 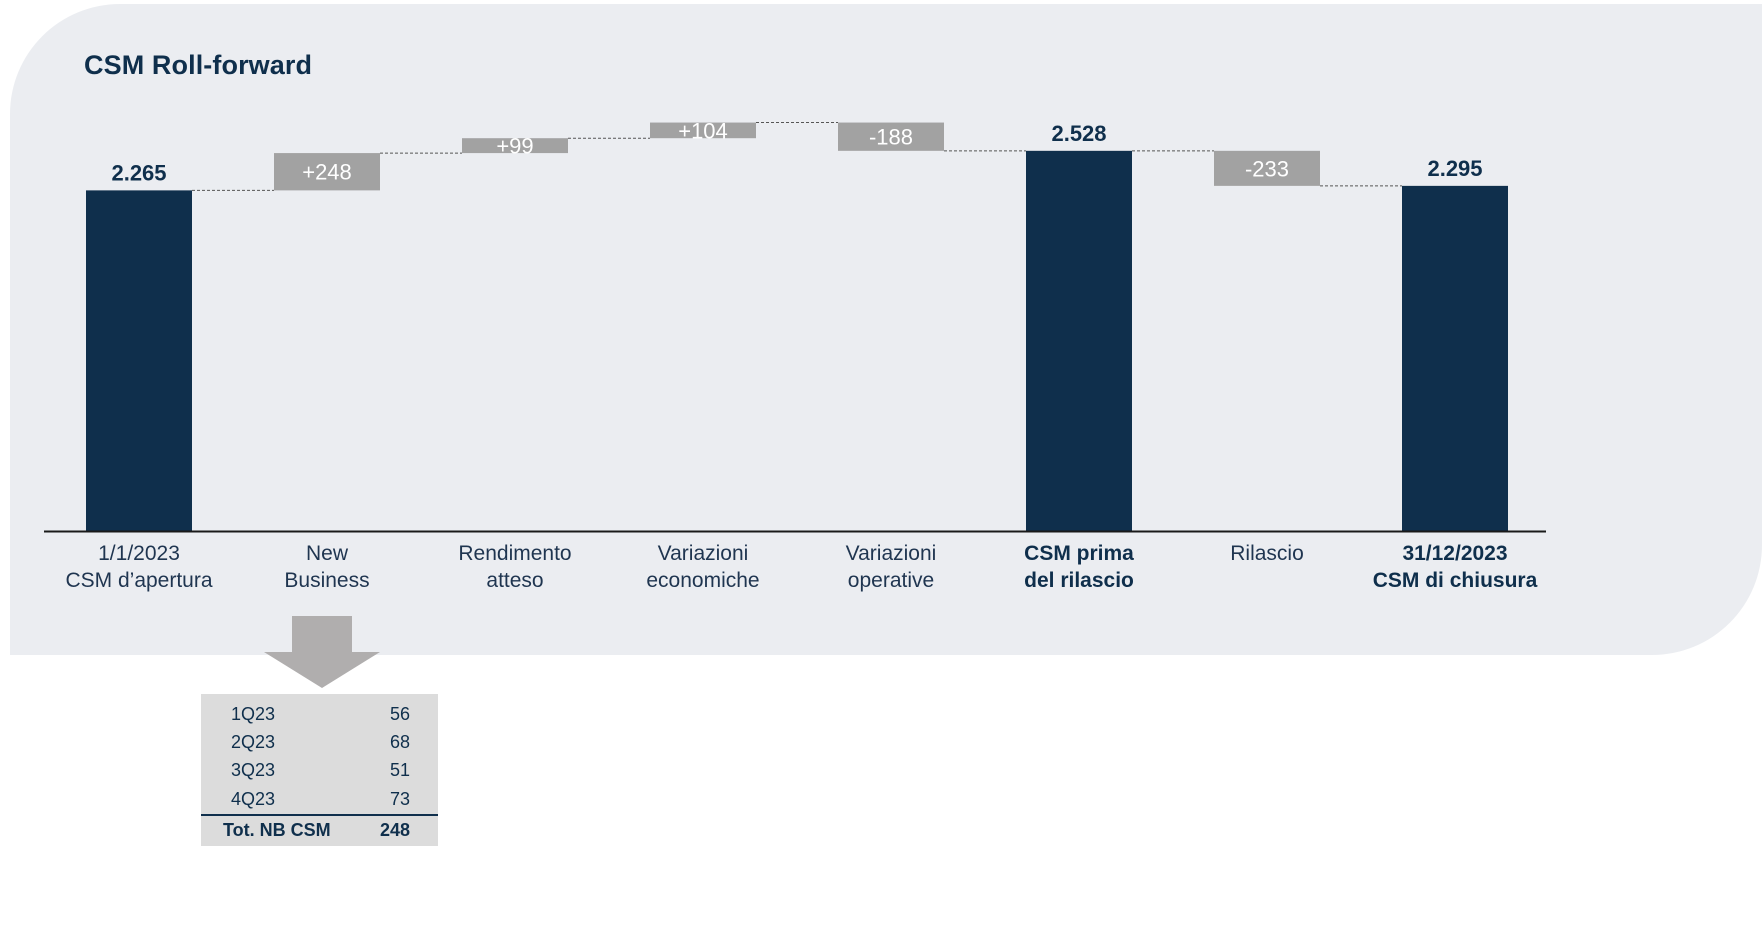 What do you see at coordinates (253, 770) in the screenshot?
I see `quarter-cell: 3Q23` at bounding box center [253, 770].